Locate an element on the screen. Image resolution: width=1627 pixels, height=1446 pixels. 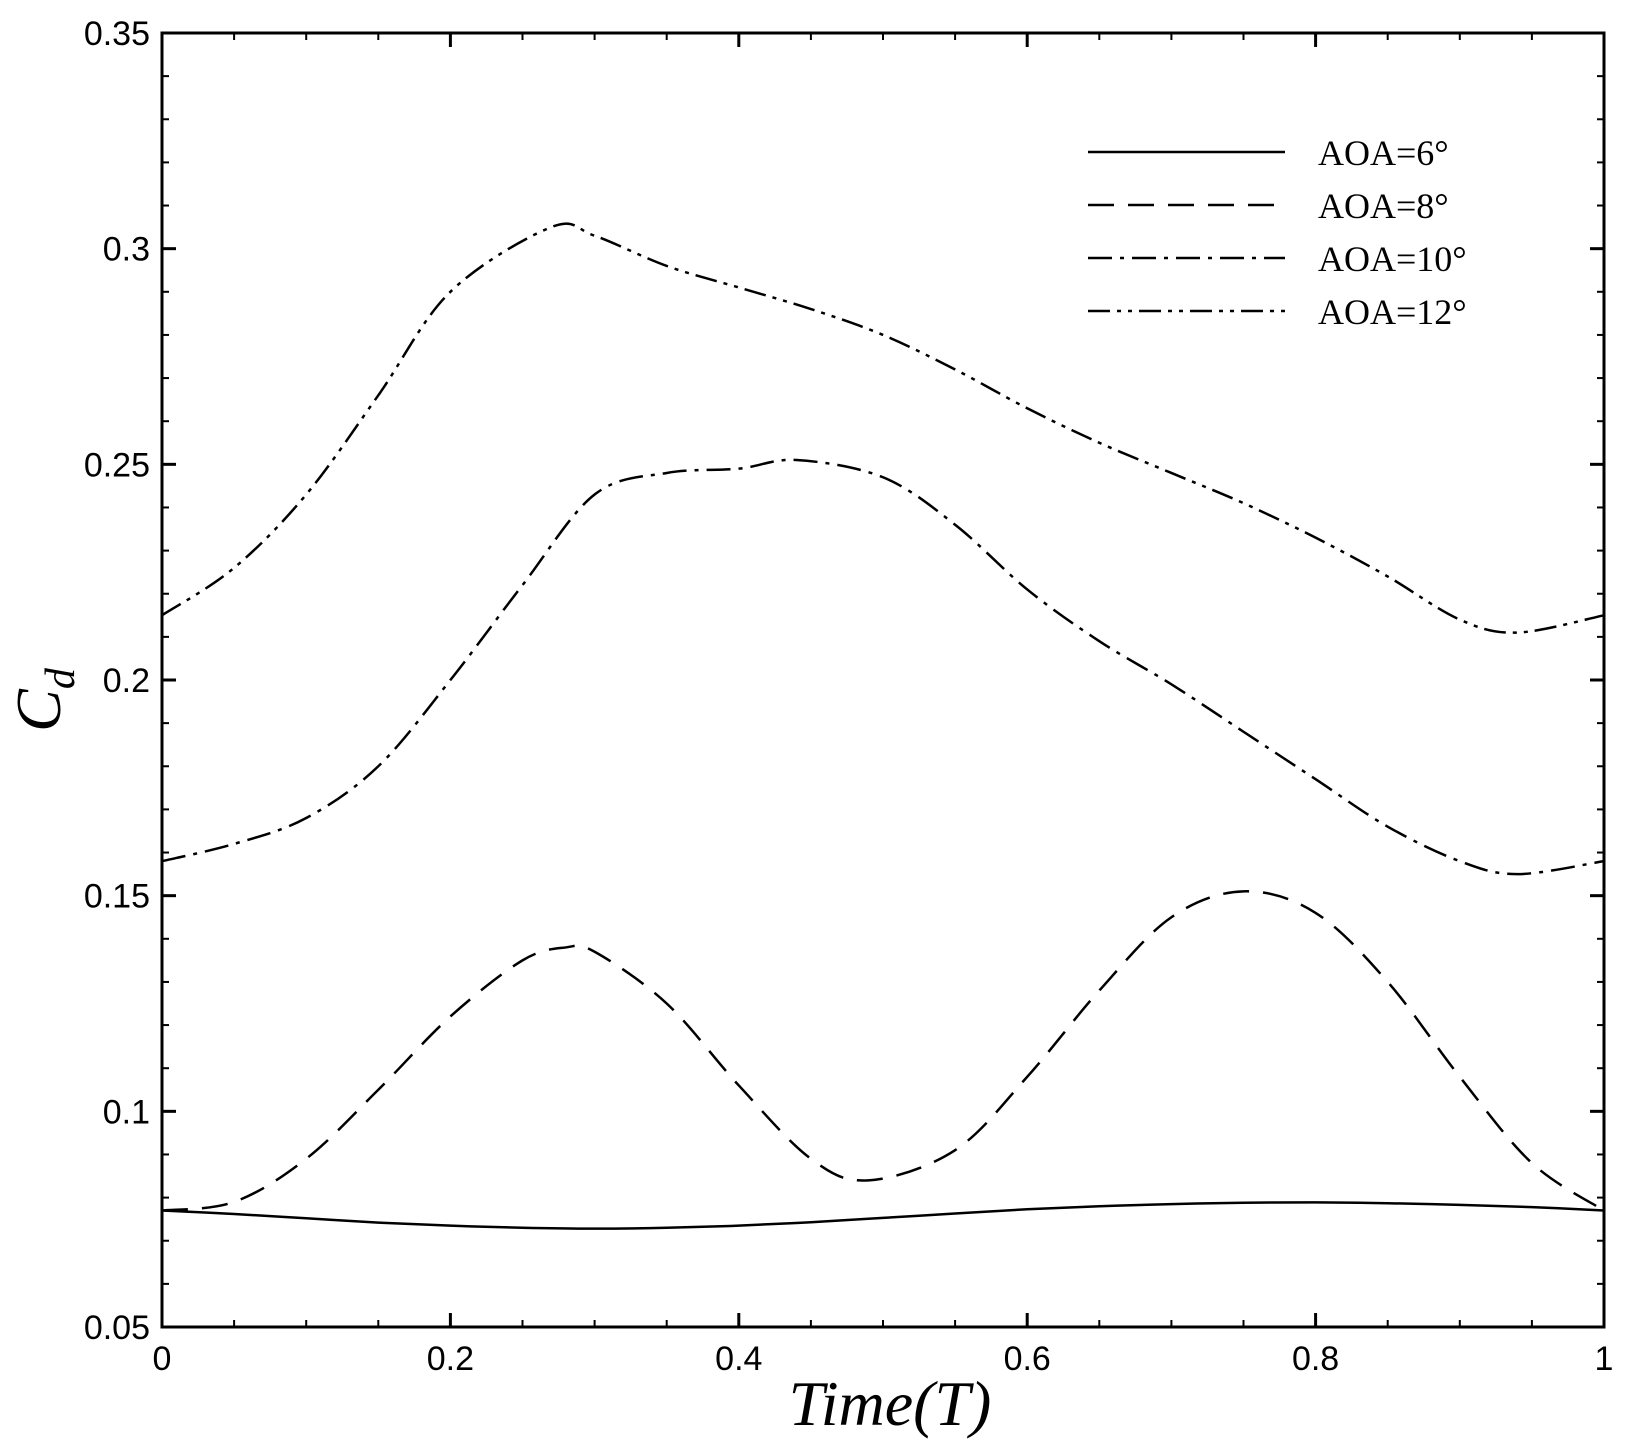
legend-label: AOA=10° is located at coordinates (1392, 259).